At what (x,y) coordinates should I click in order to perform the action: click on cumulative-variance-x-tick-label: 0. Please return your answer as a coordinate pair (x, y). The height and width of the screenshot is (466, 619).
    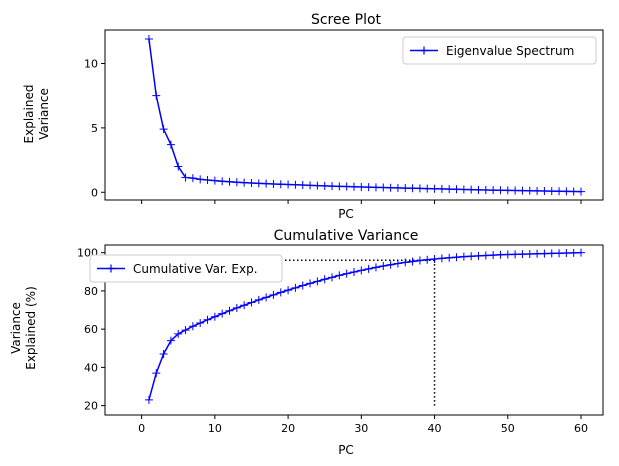
    Looking at the image, I should click on (141, 428).